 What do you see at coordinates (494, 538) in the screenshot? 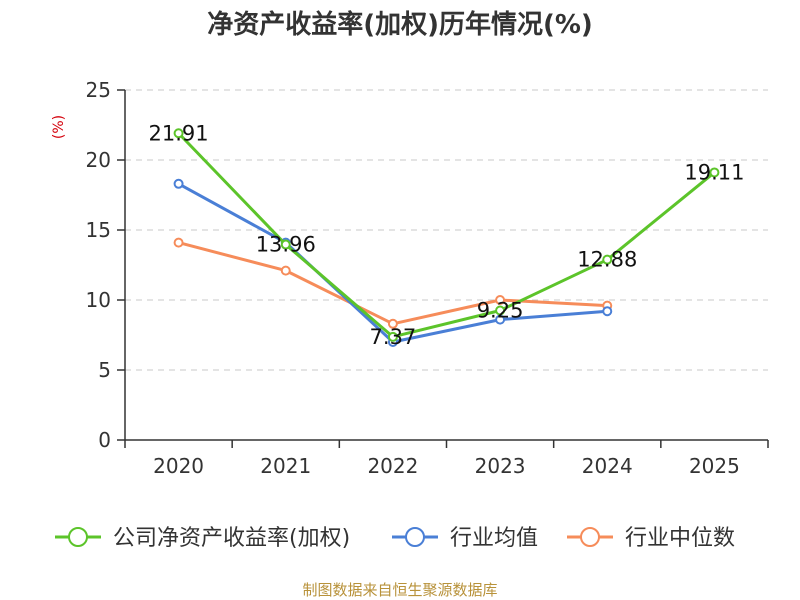
I see `legend-label: 行业均值` at bounding box center [494, 538].